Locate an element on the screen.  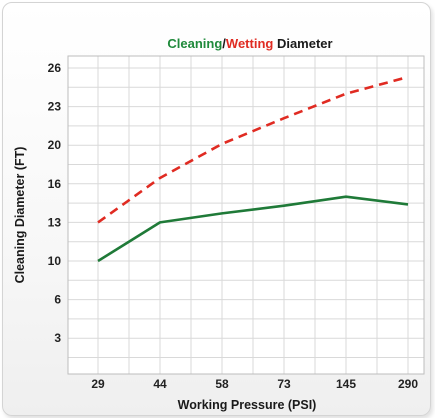
x-tick-label: 44 is located at coordinates (160, 384).